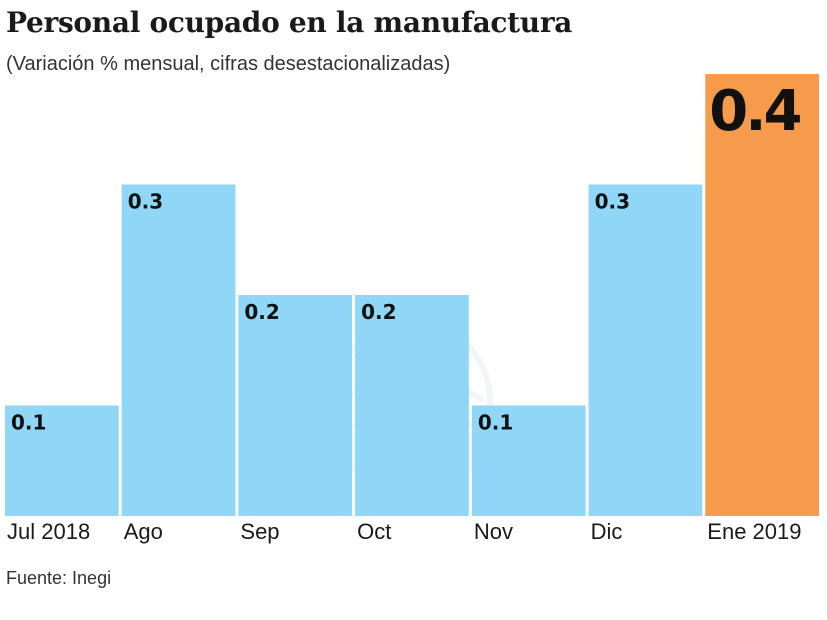 Image resolution: width=827 pixels, height=620 pixels. What do you see at coordinates (378, 312) in the screenshot?
I see `bar-value-label-3: 0.2` at bounding box center [378, 312].